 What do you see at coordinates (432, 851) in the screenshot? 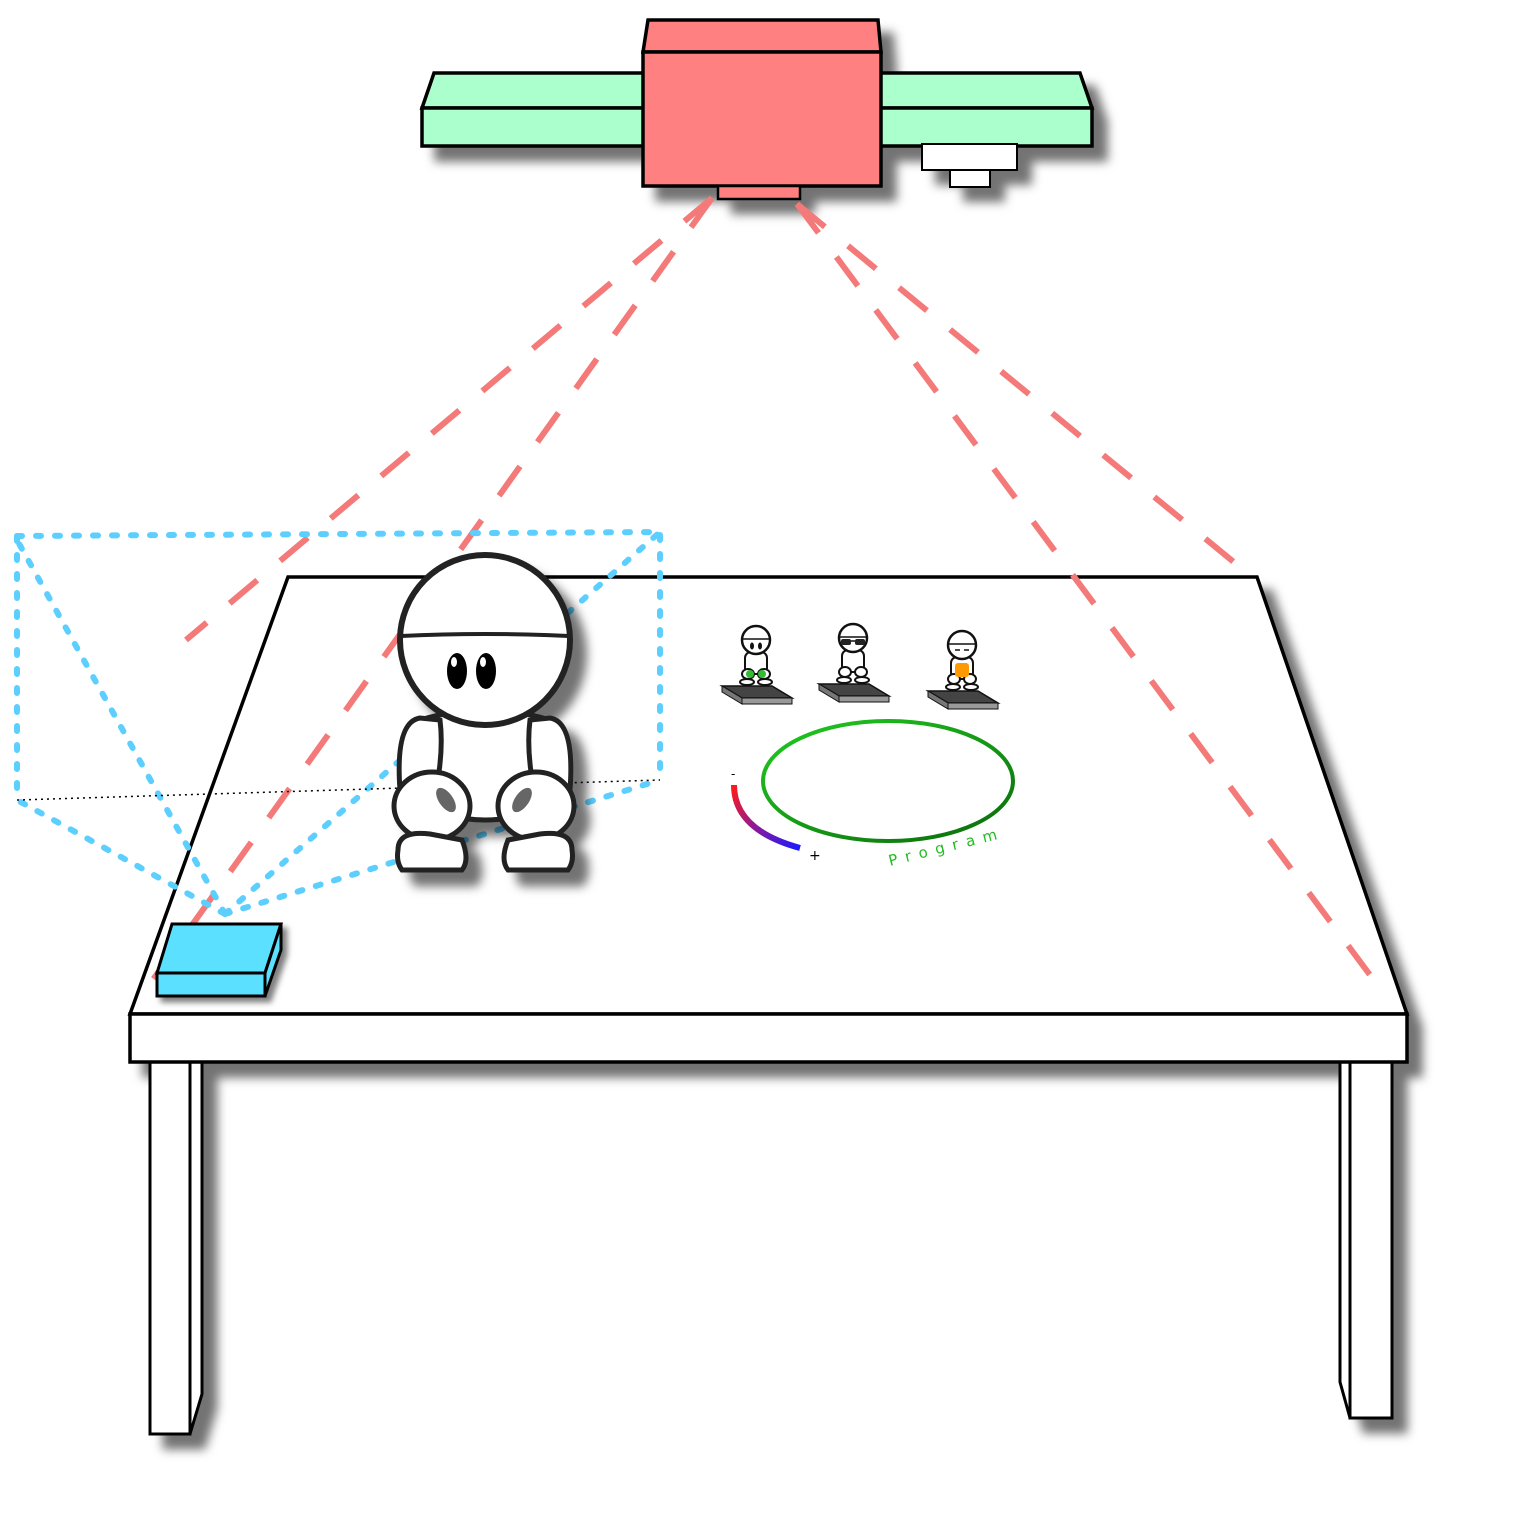
I see `robot-foot-left` at bounding box center [432, 851].